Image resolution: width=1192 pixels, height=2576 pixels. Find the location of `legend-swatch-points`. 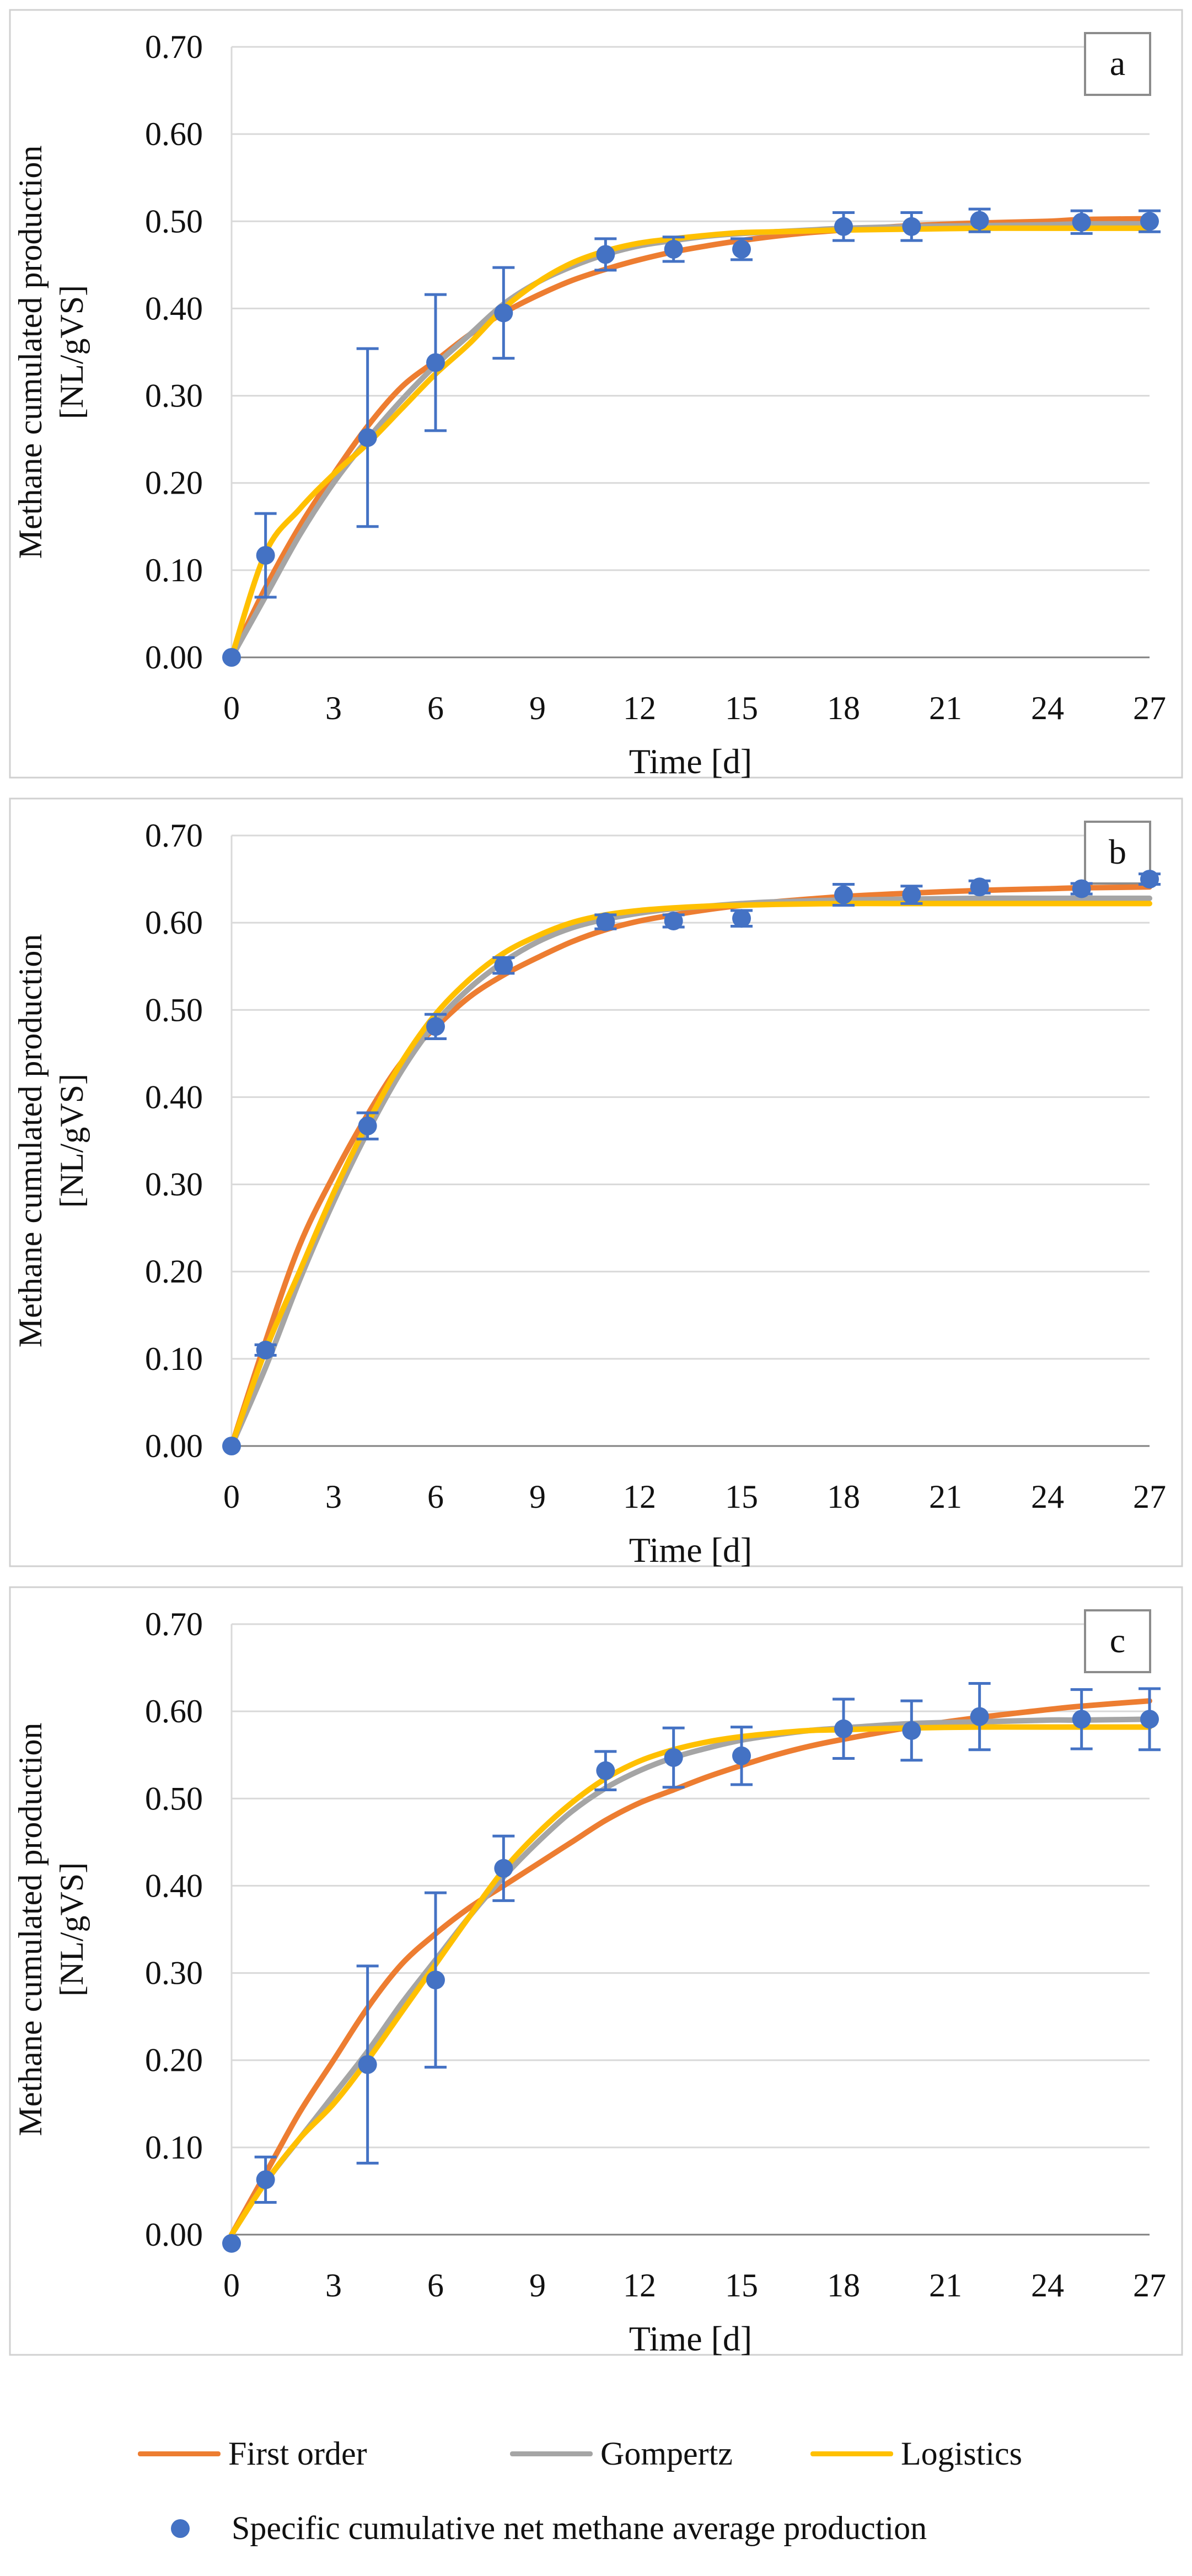

legend-swatch-points is located at coordinates (180, 2528).